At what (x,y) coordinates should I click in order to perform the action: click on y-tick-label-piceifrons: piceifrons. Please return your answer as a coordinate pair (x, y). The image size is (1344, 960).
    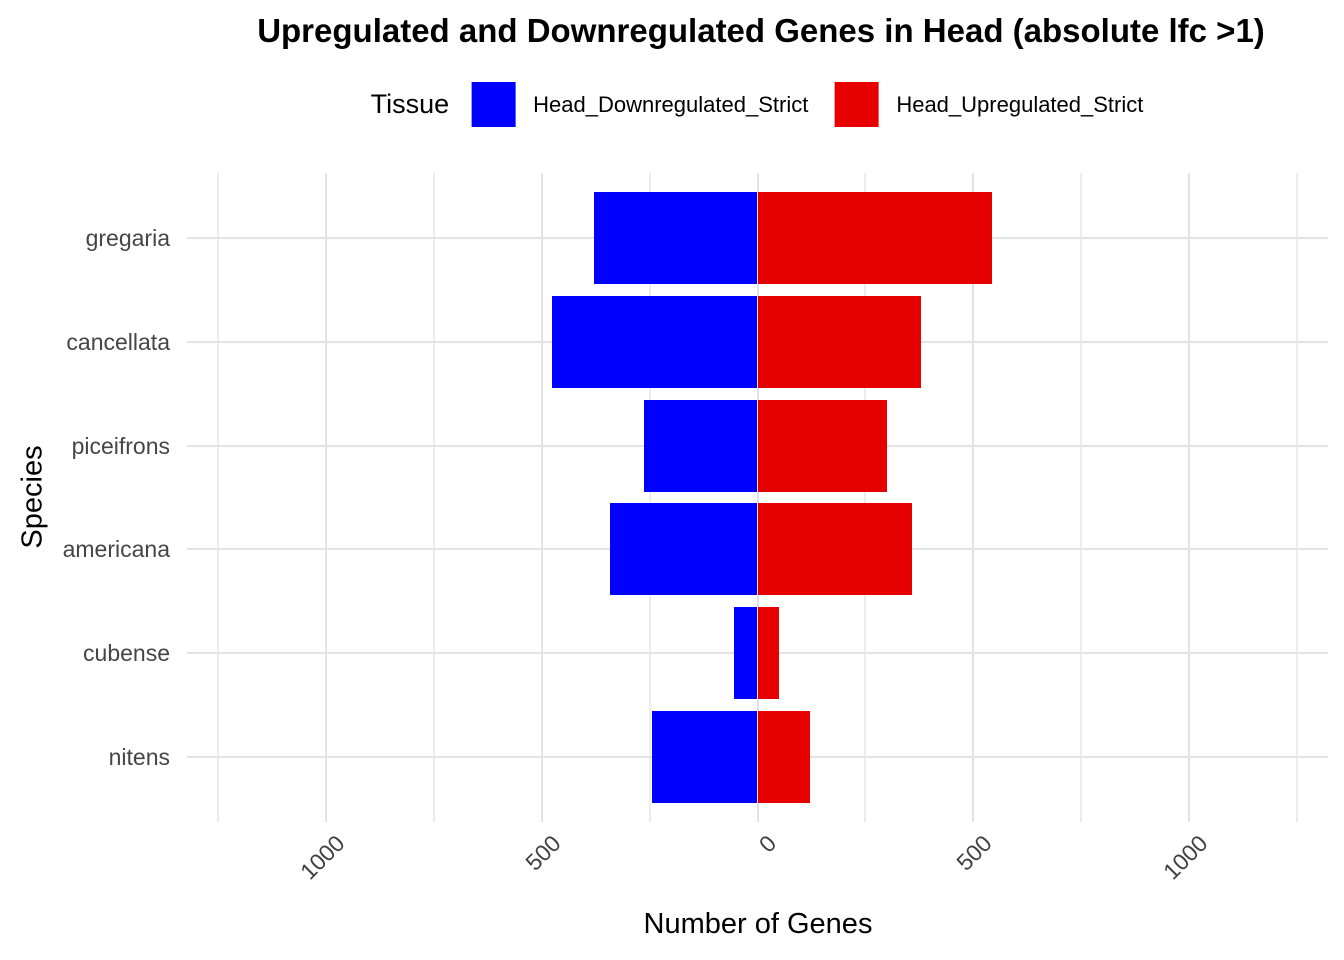
    Looking at the image, I should click on (120, 445).